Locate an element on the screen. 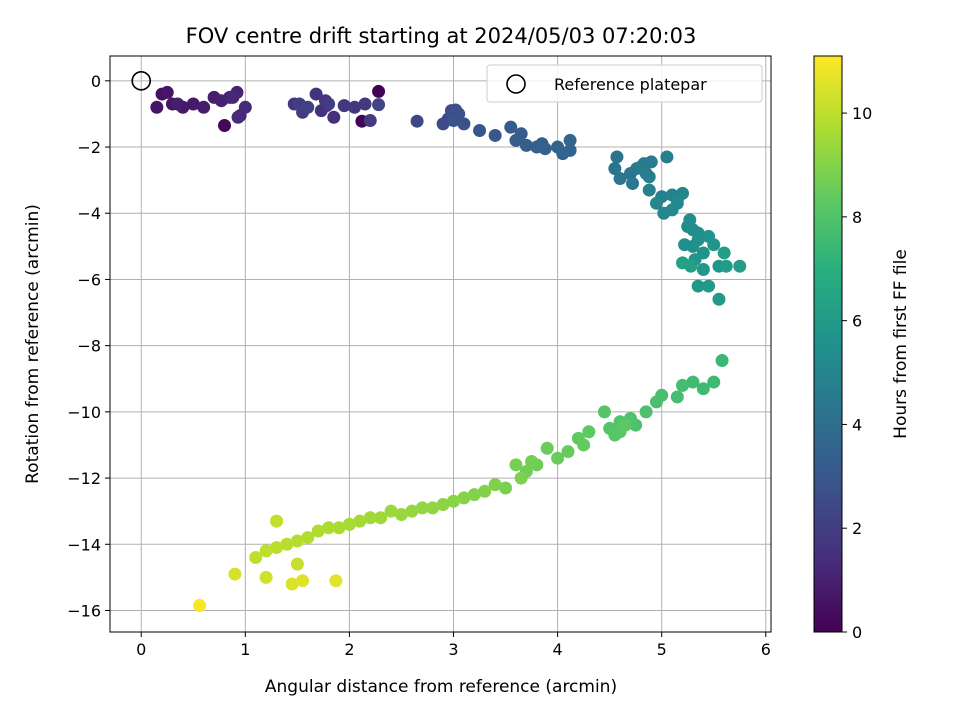 This screenshot has width=960, height=720. legend-marker-icon is located at coordinates (516, 84).